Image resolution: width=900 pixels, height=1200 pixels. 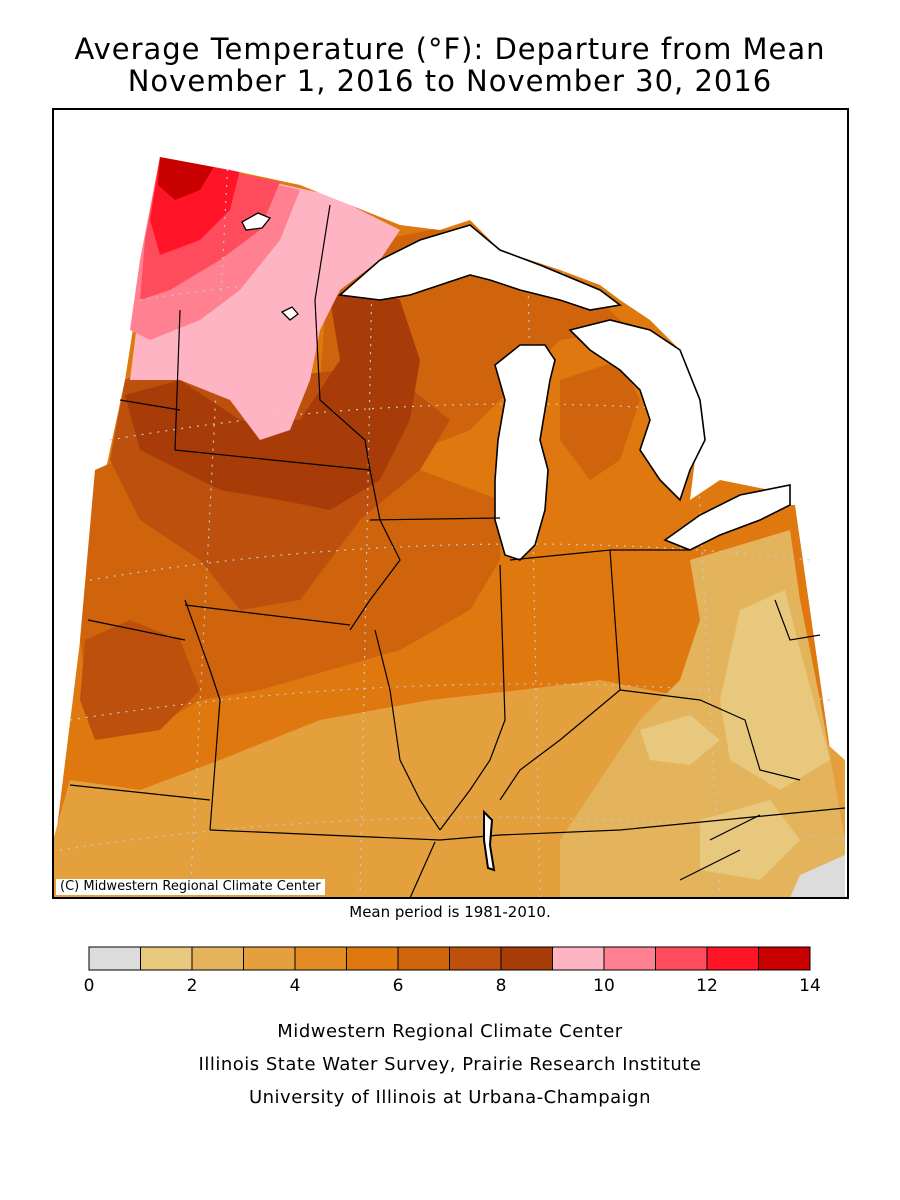 What do you see at coordinates (256, 221) in the screenshot?
I see `lake-of-the-woods` at bounding box center [256, 221].